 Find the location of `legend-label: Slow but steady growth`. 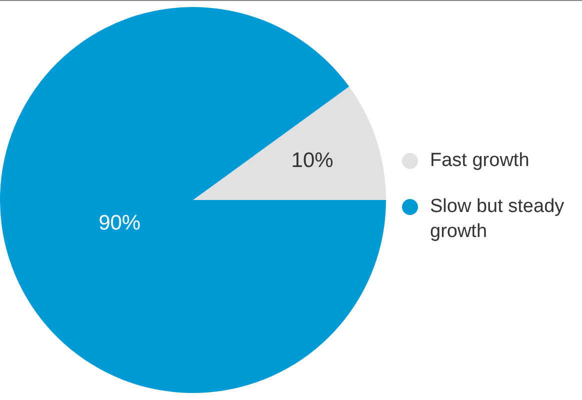

legend-label: Slow but steady growth is located at coordinates (498, 219).